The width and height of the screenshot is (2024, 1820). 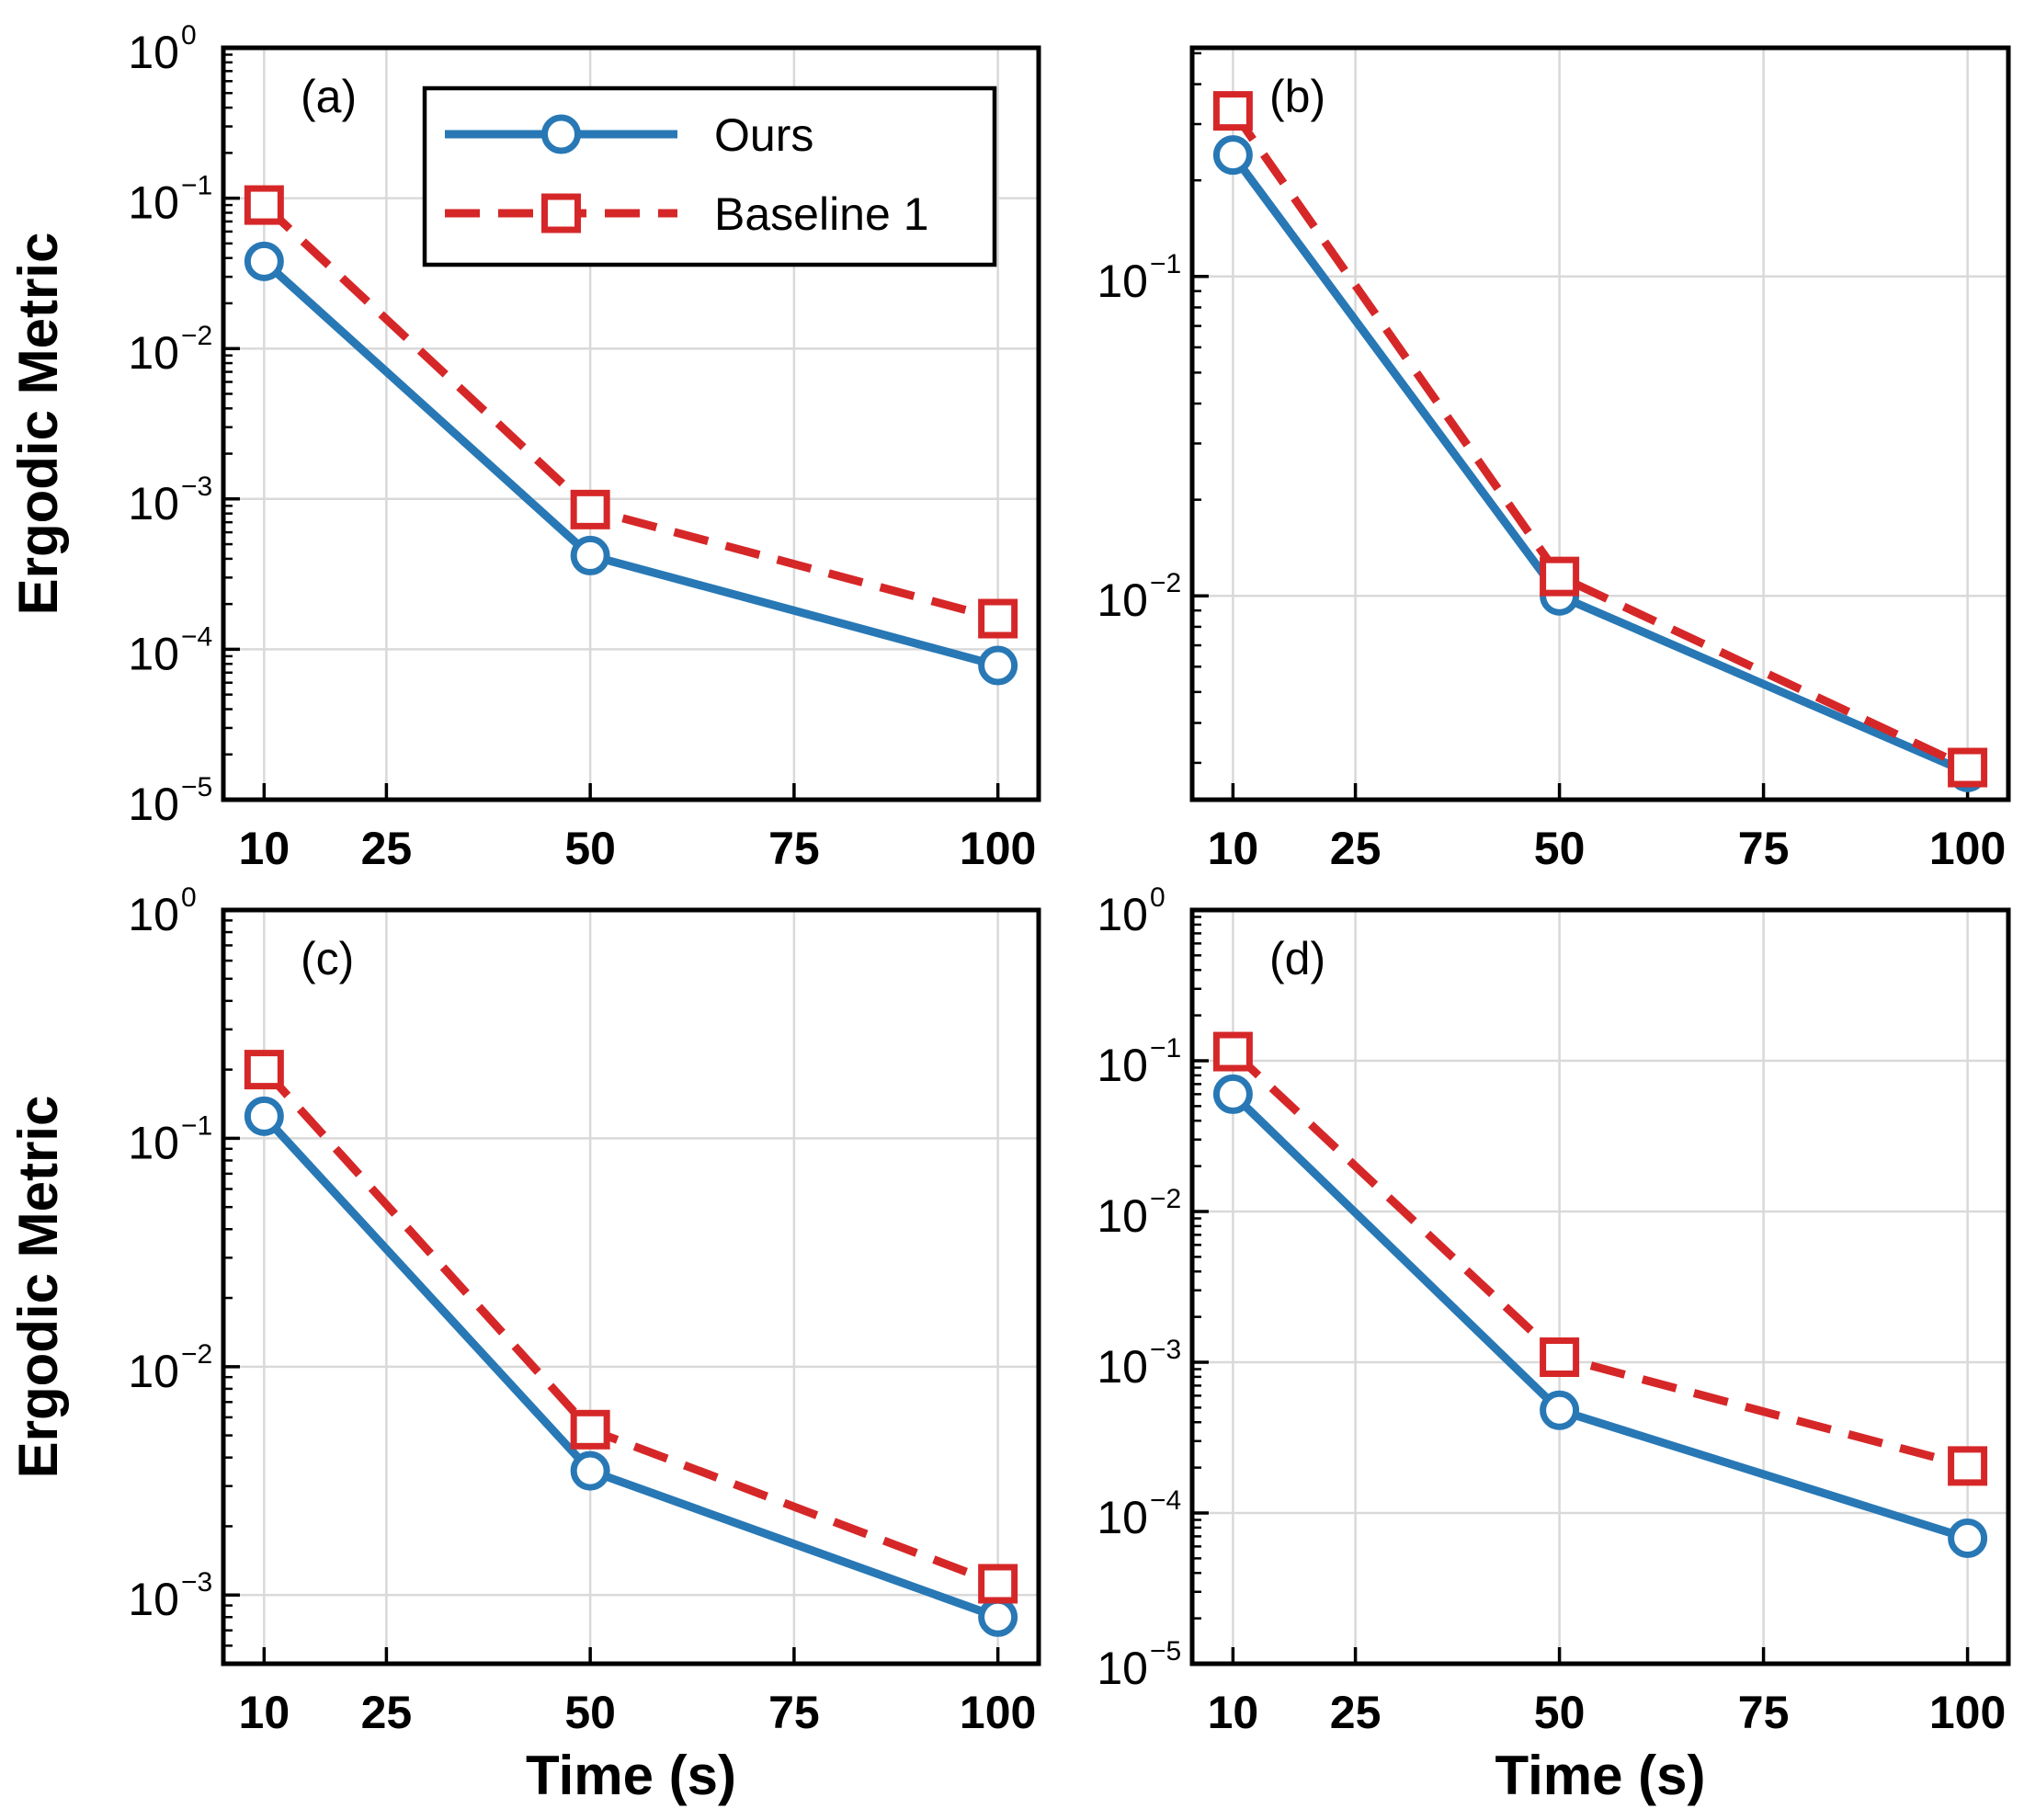 What do you see at coordinates (822, 214) in the screenshot?
I see `legend-label: Baseline 1` at bounding box center [822, 214].